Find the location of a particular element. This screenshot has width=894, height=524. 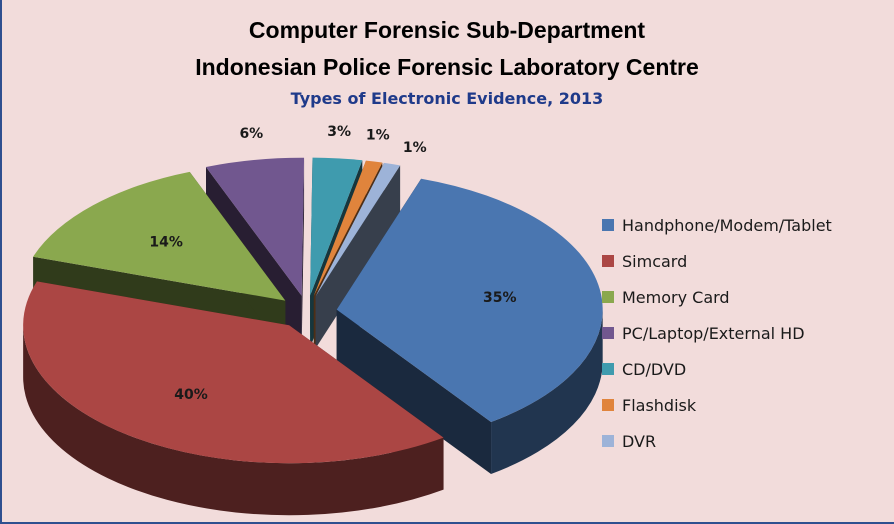

data-label-5: 1% is located at coordinates (378, 135).